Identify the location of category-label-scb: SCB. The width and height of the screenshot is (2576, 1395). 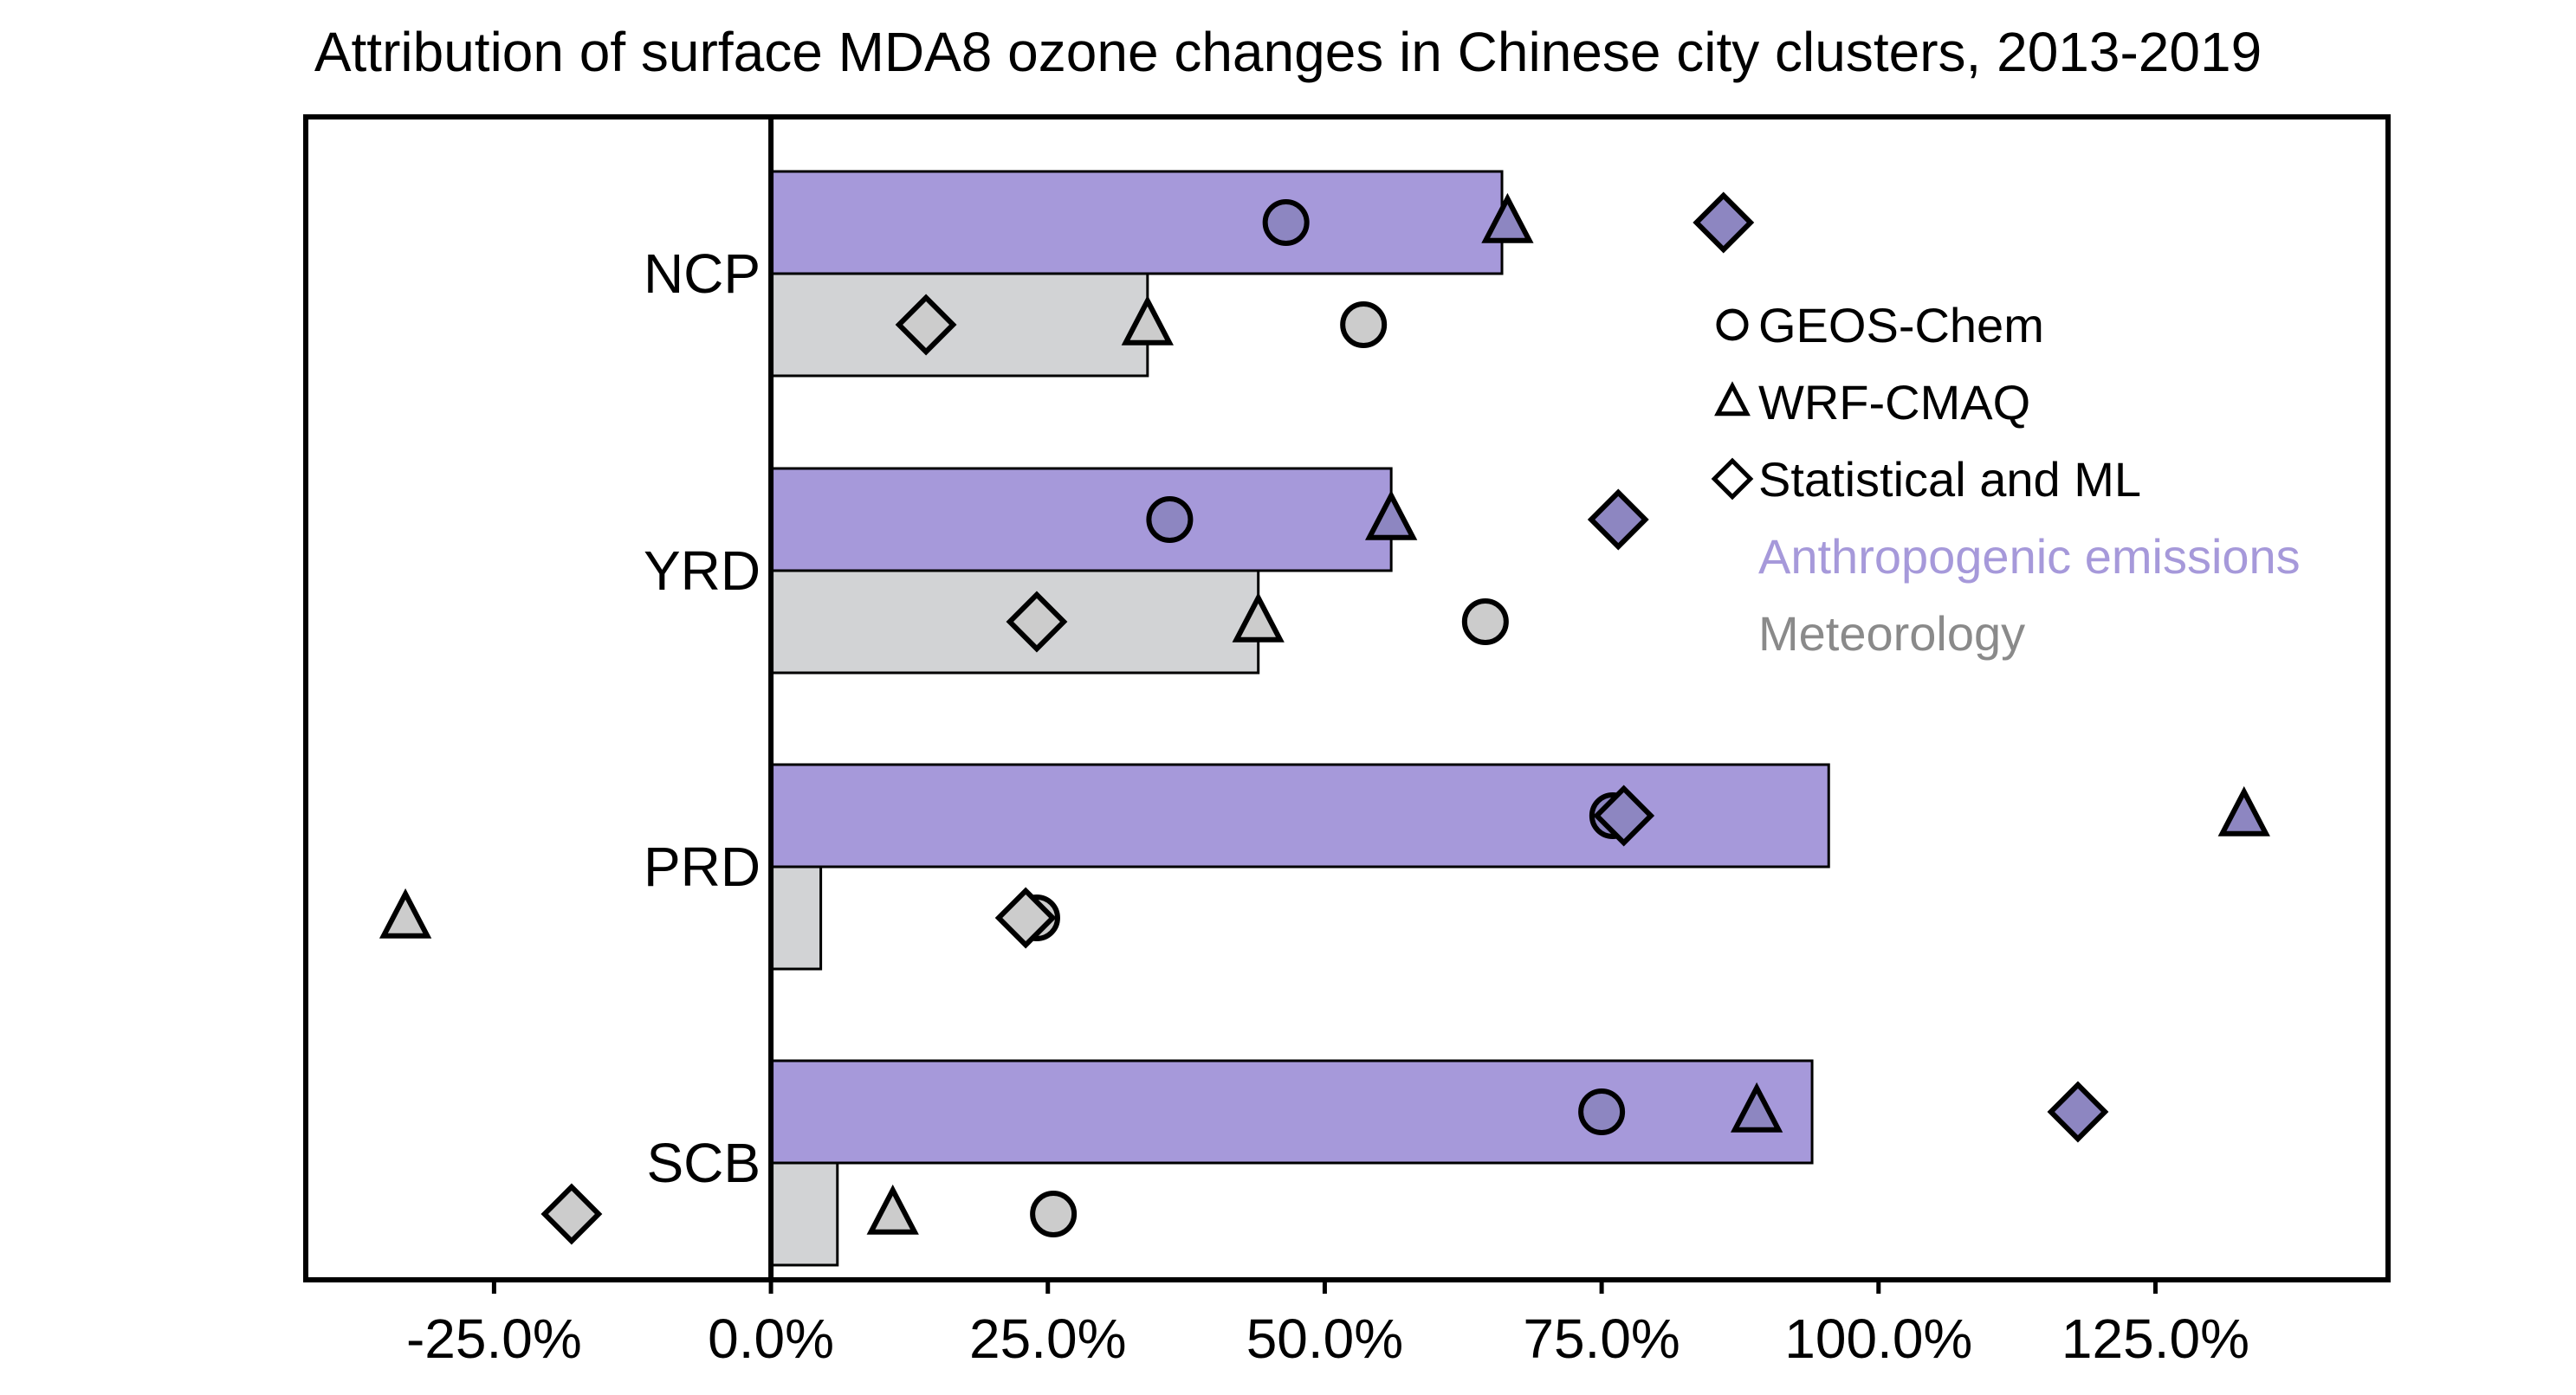
(703, 1163).